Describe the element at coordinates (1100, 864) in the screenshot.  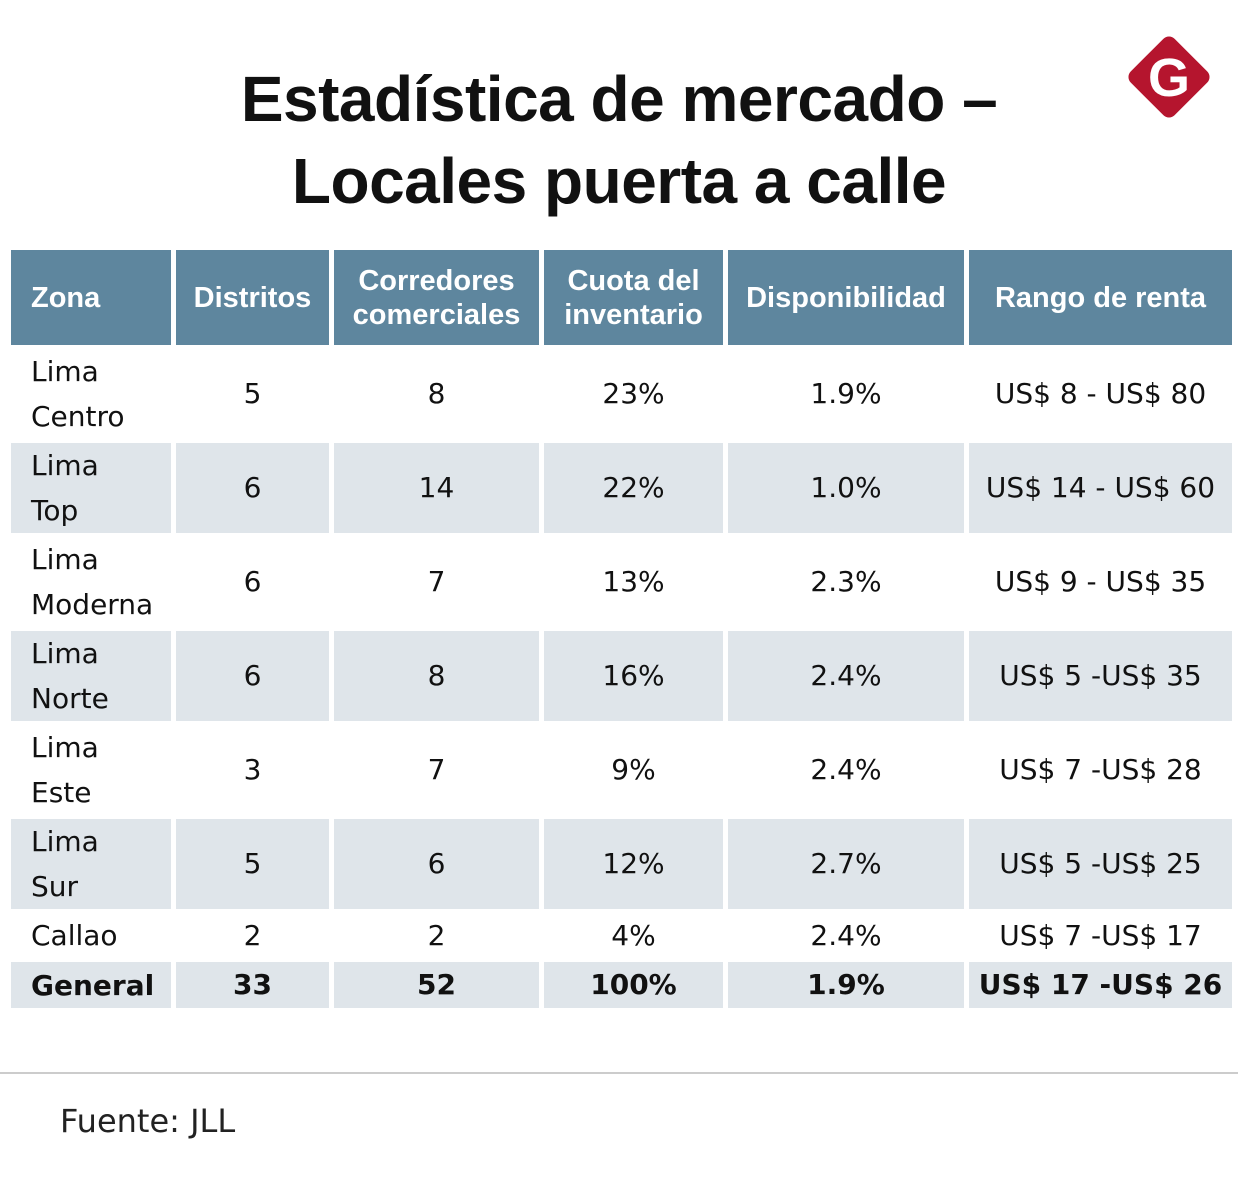
I see `cell-renta: US$ 5 -US$ 25` at that location.